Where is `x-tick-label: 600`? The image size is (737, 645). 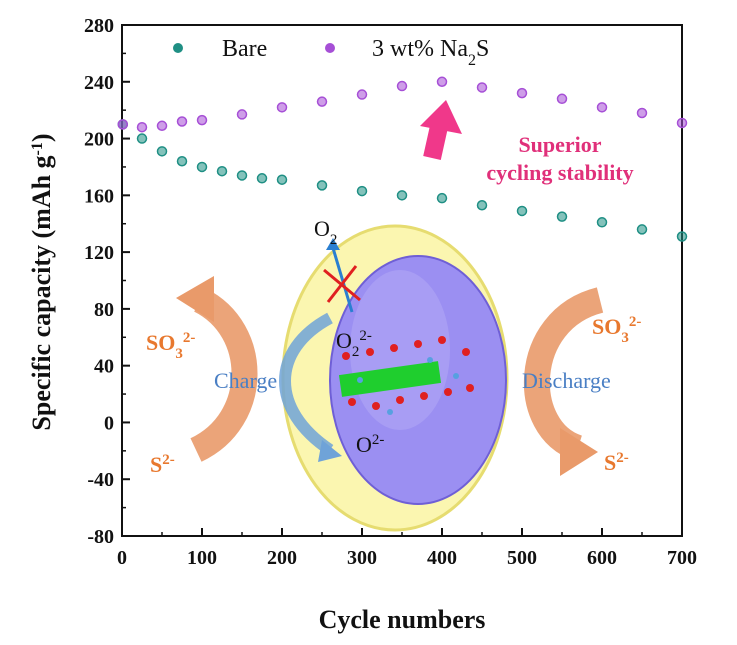 x-tick-label: 600 is located at coordinates (602, 558).